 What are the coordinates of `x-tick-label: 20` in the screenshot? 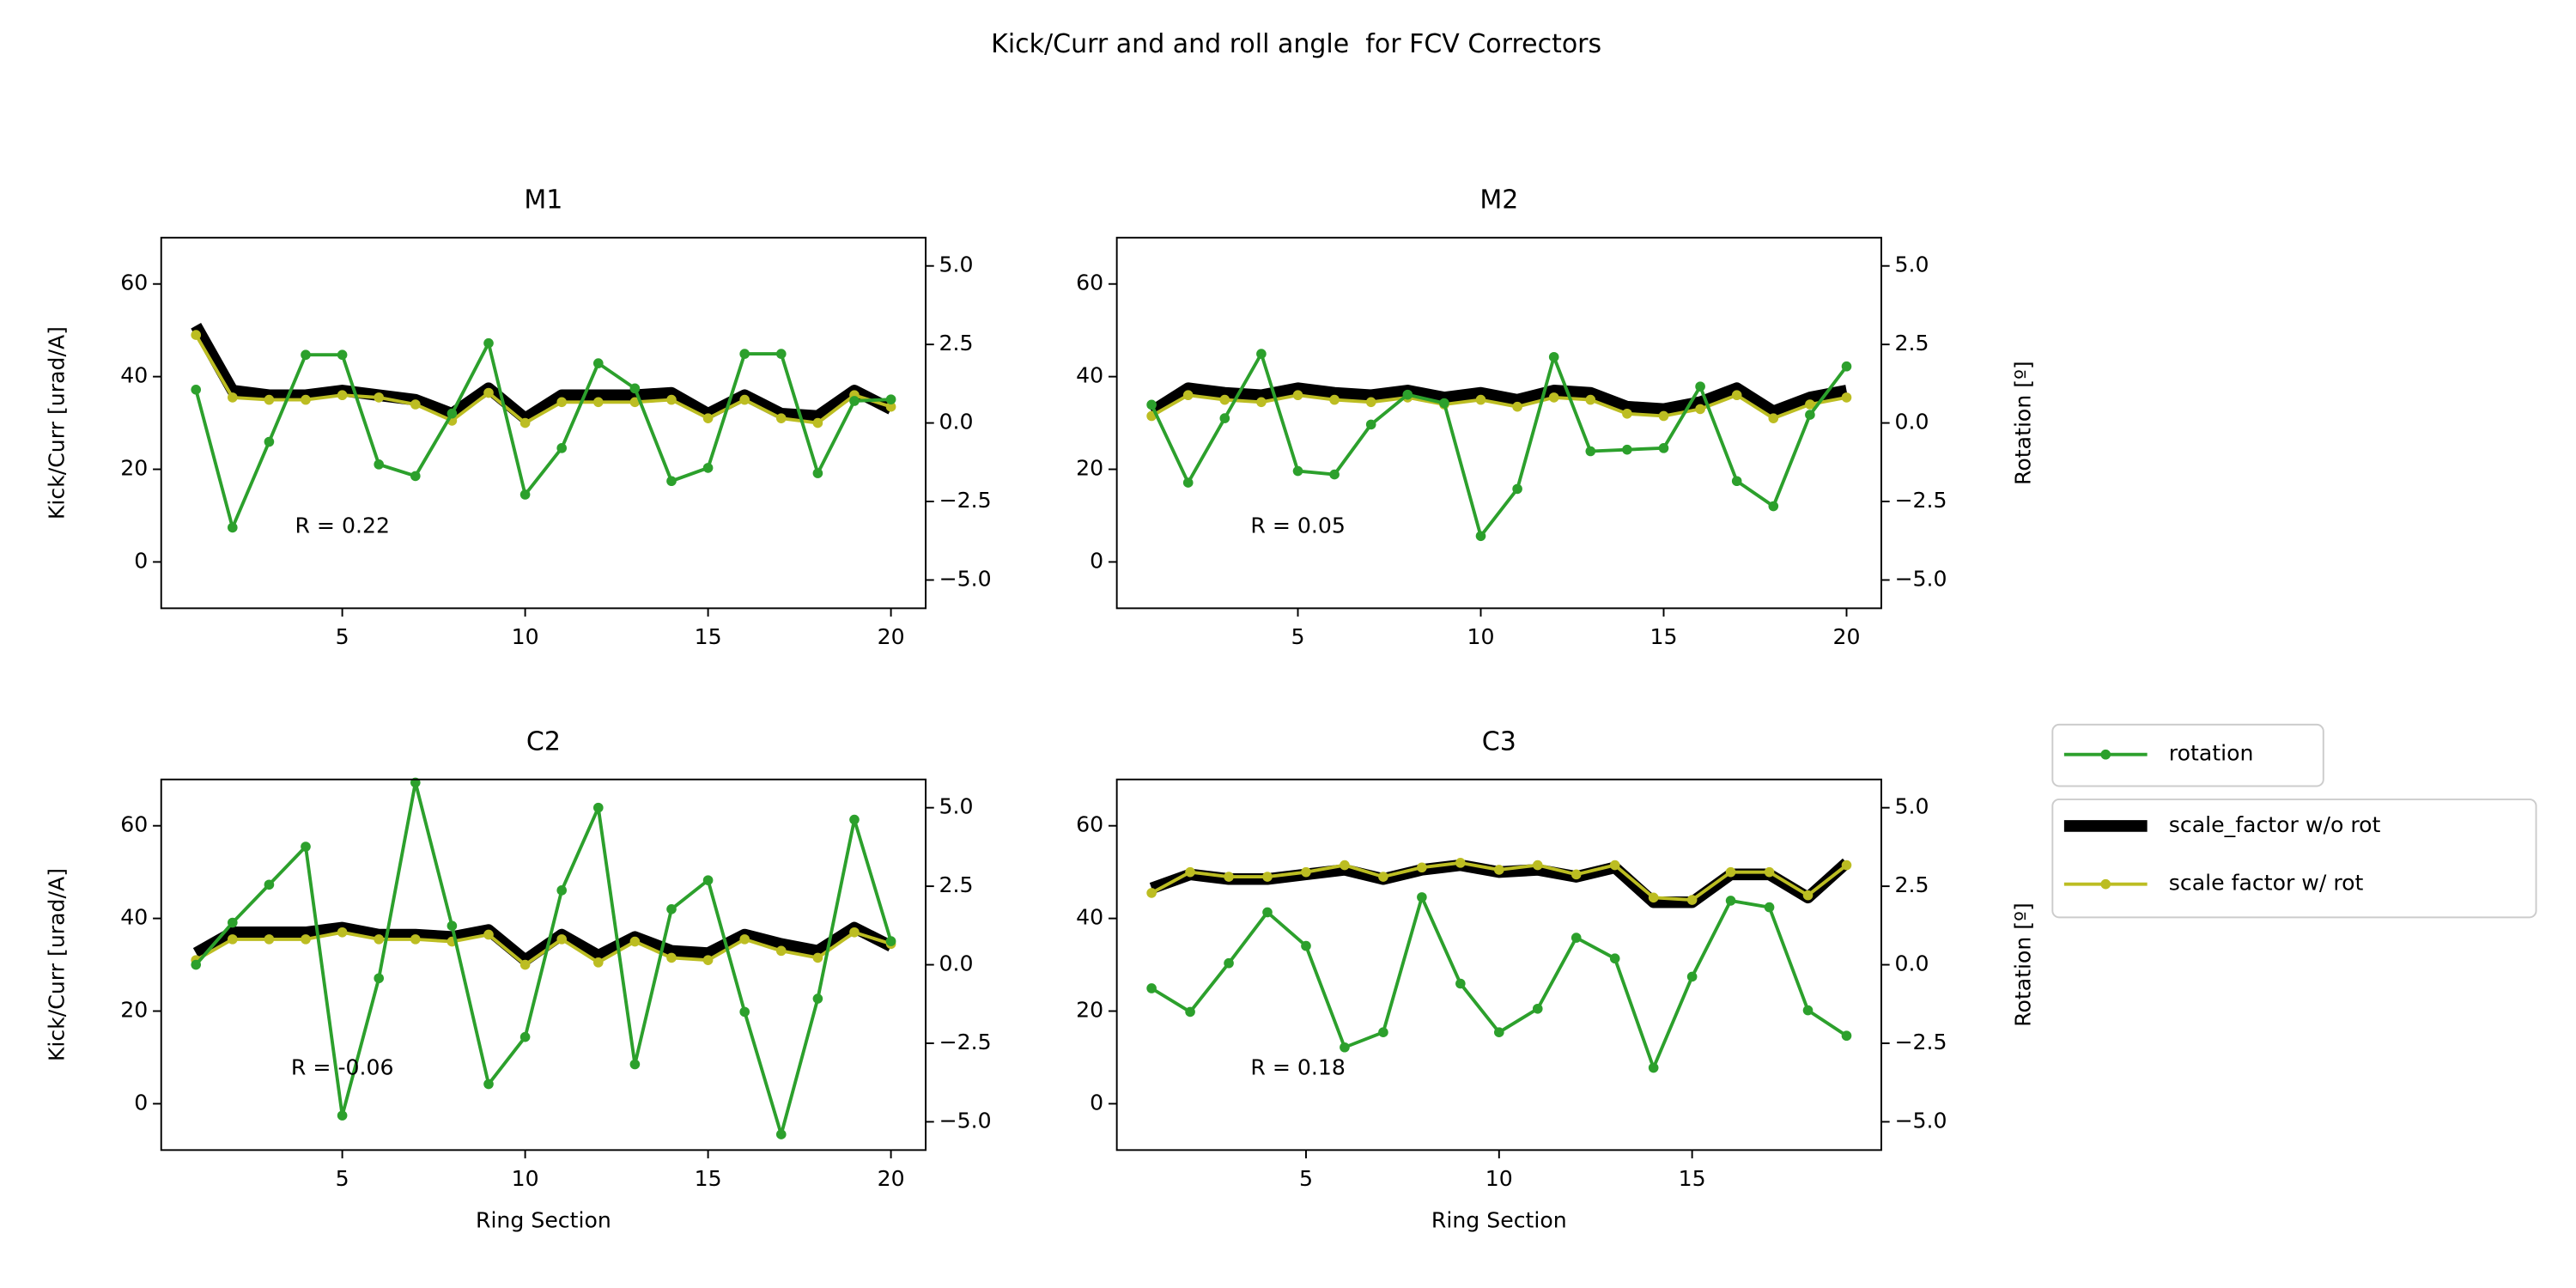 It's located at (1846, 636).